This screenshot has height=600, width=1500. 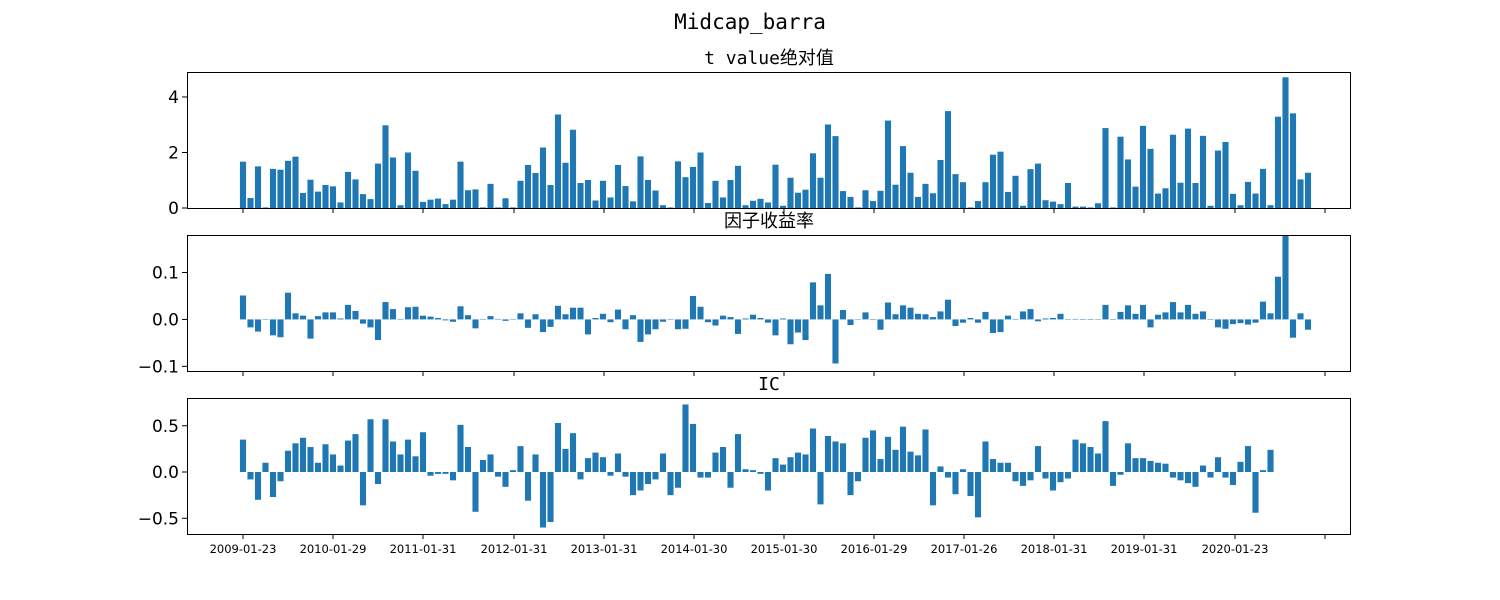 I want to click on y-axis: 0.5 0.0 −0.5, so click(x=162, y=473).